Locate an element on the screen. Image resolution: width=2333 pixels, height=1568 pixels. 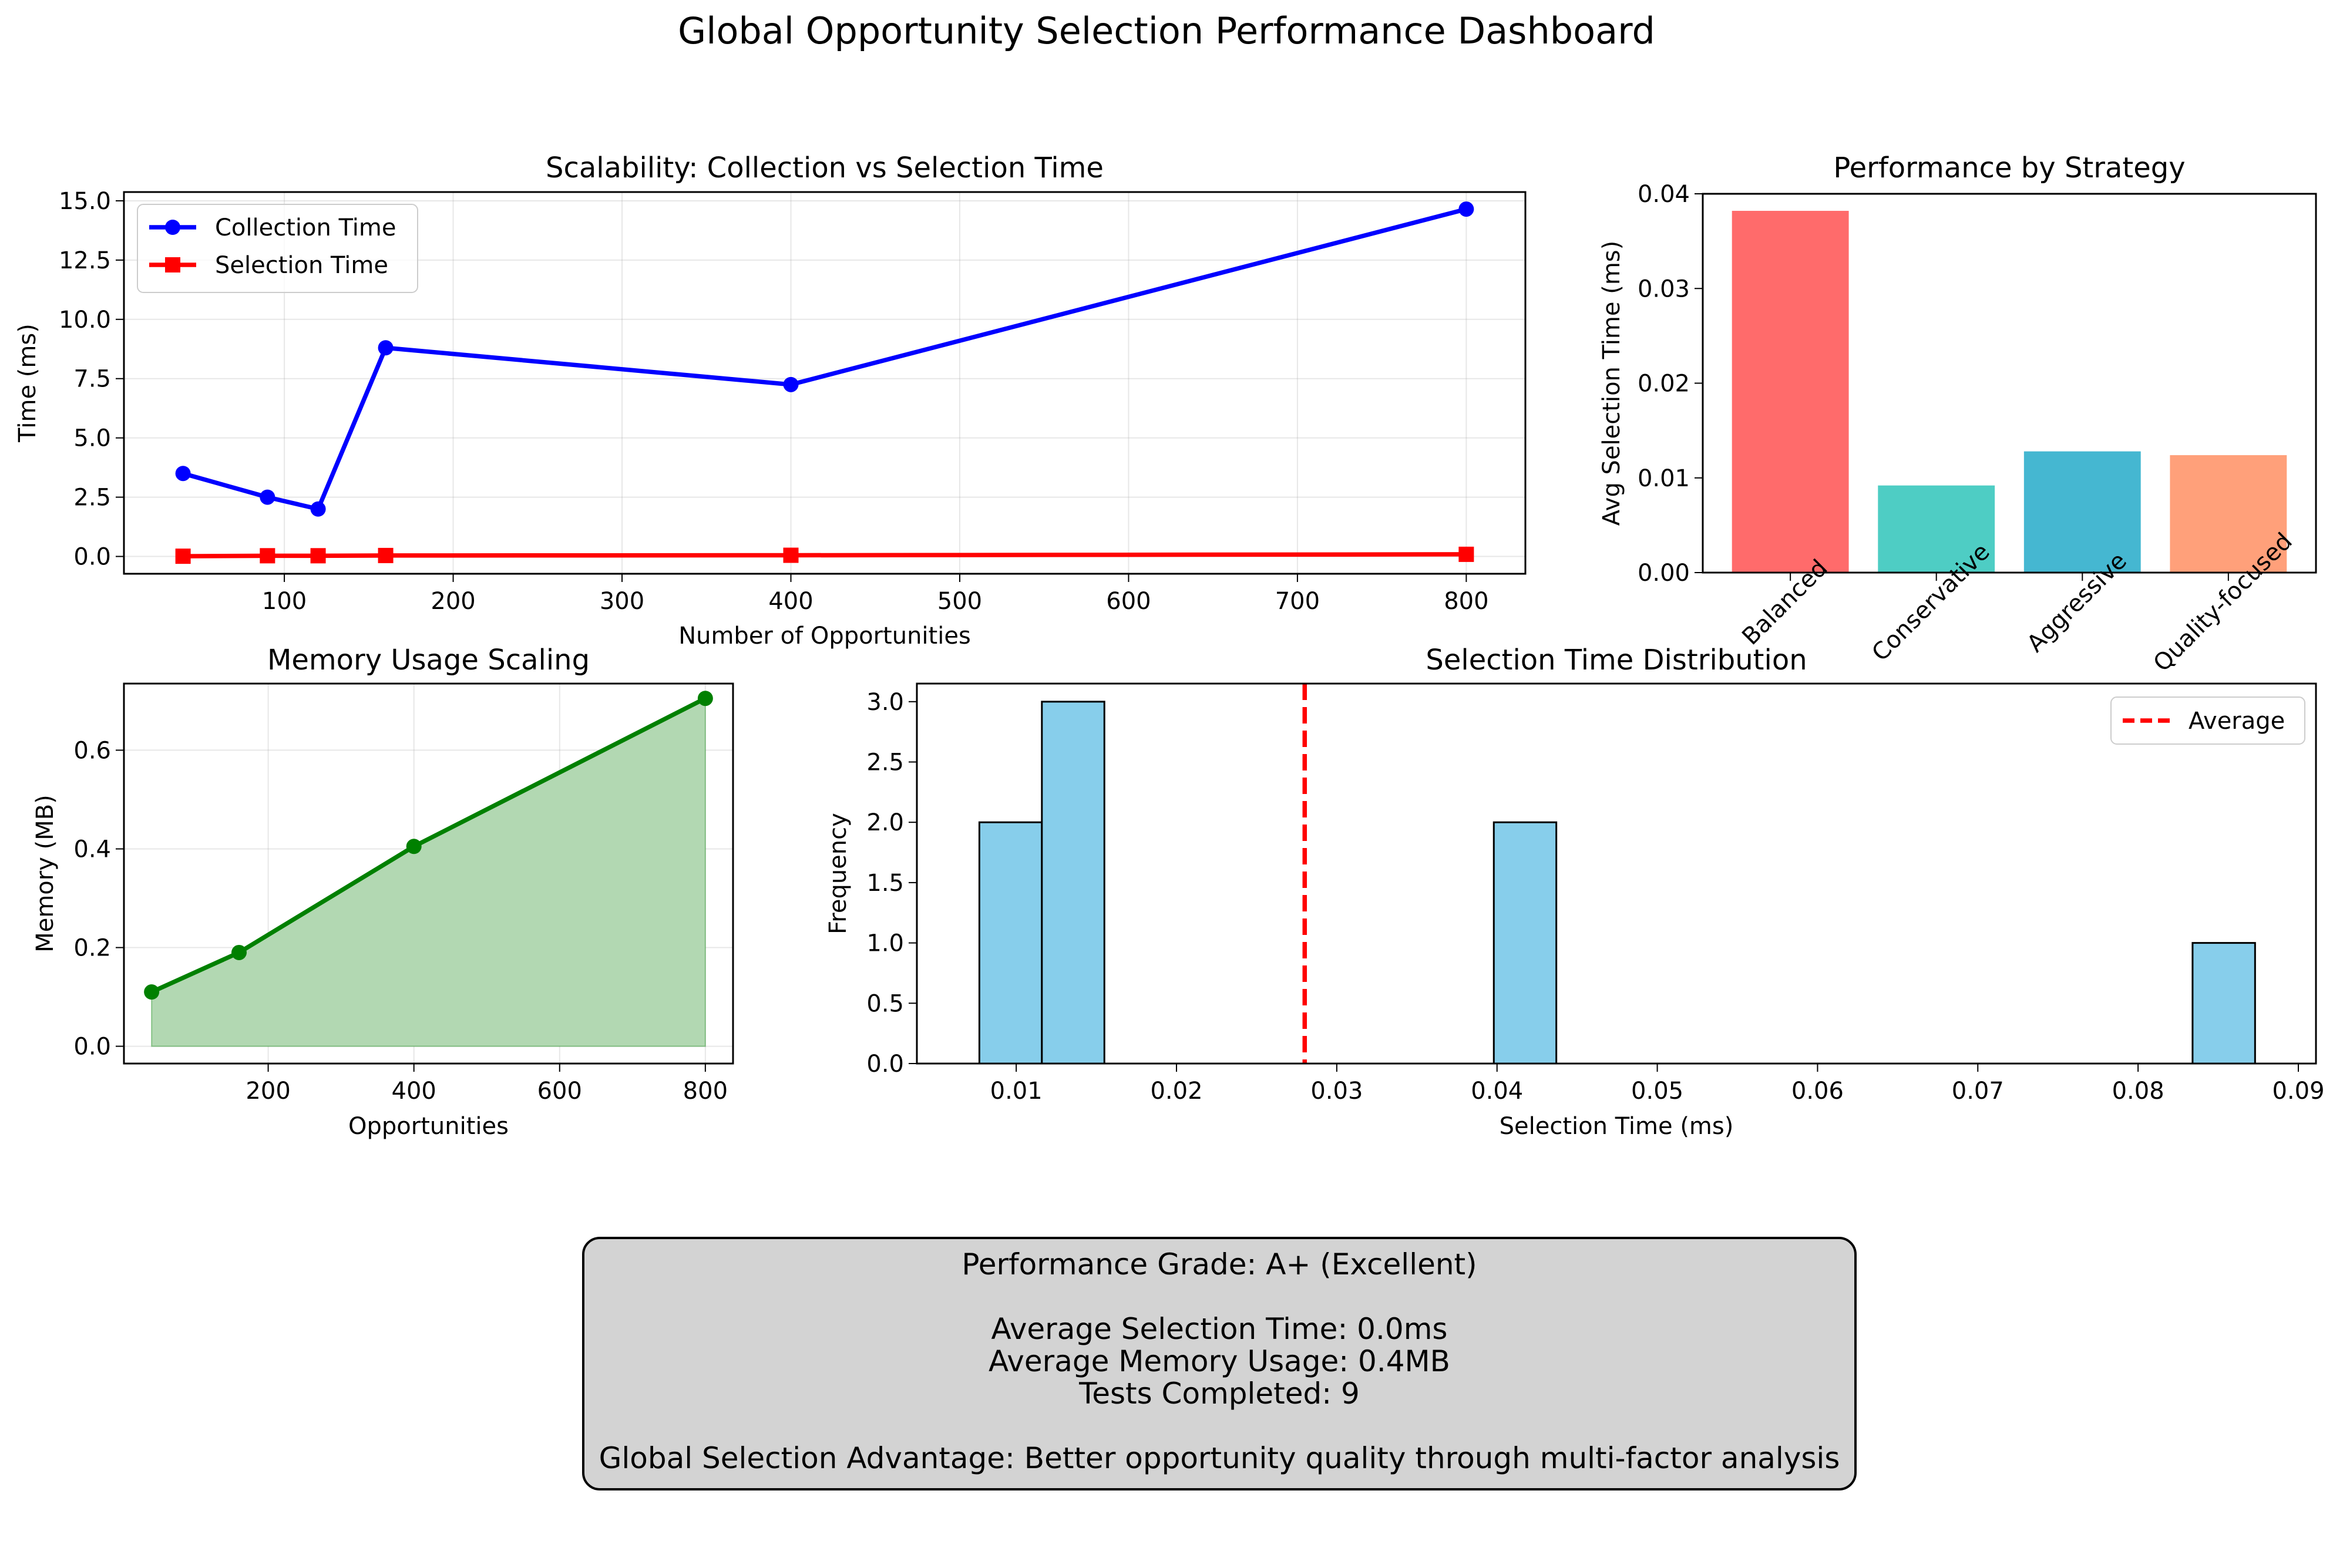
distribution-x-tick-label: 0.08 is located at coordinates (2138, 1091).